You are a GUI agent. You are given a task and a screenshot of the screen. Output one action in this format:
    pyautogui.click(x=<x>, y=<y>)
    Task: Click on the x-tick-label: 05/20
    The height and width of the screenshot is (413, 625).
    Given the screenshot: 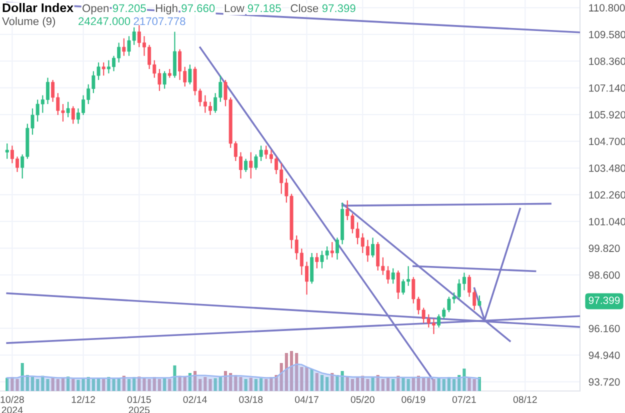 What is the action you would take?
    pyautogui.click(x=362, y=399)
    